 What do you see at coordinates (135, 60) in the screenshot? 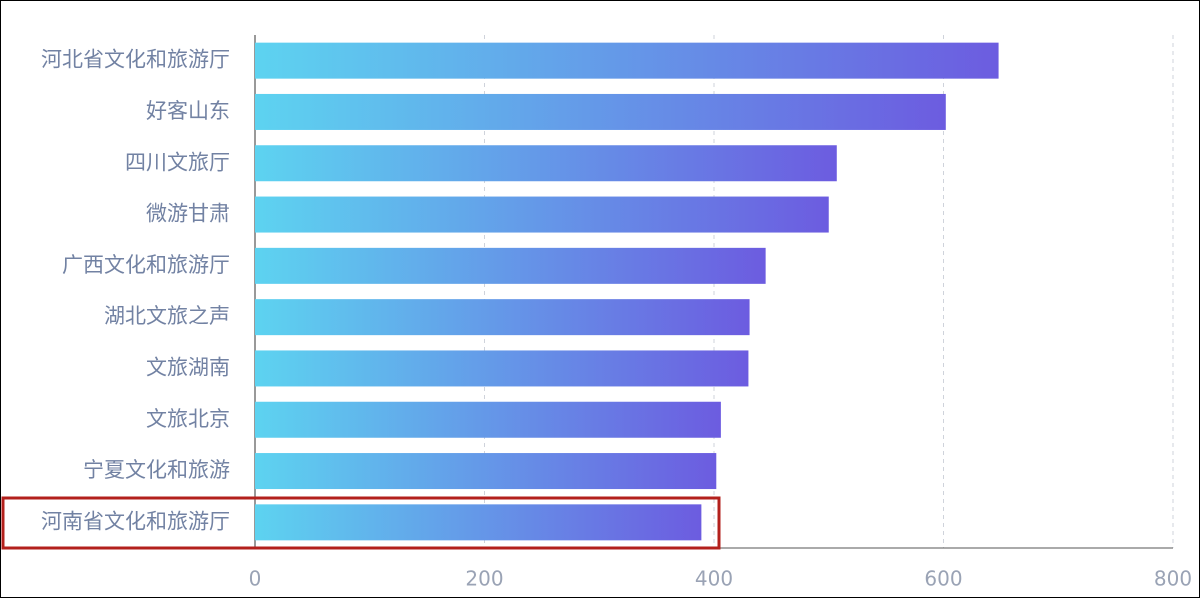
I see `y-tick-label: 河北省文化和旅游厅` at bounding box center [135, 60].